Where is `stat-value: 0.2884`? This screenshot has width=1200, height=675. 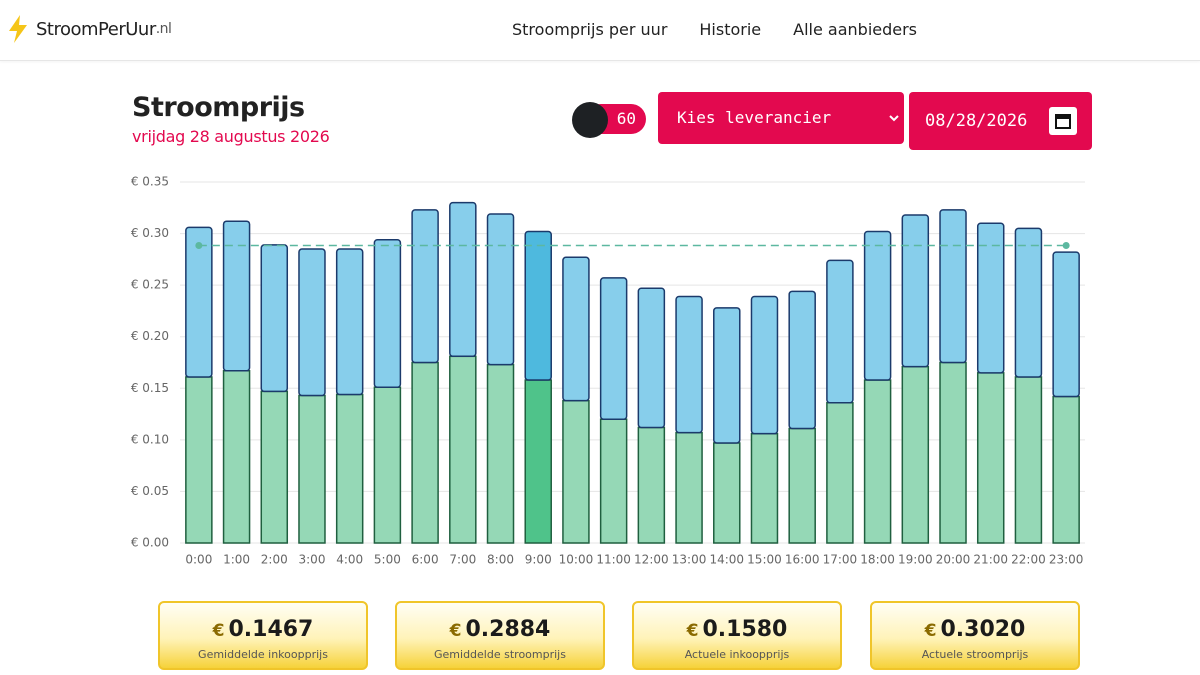
stat-value: 0.2884 is located at coordinates (508, 629).